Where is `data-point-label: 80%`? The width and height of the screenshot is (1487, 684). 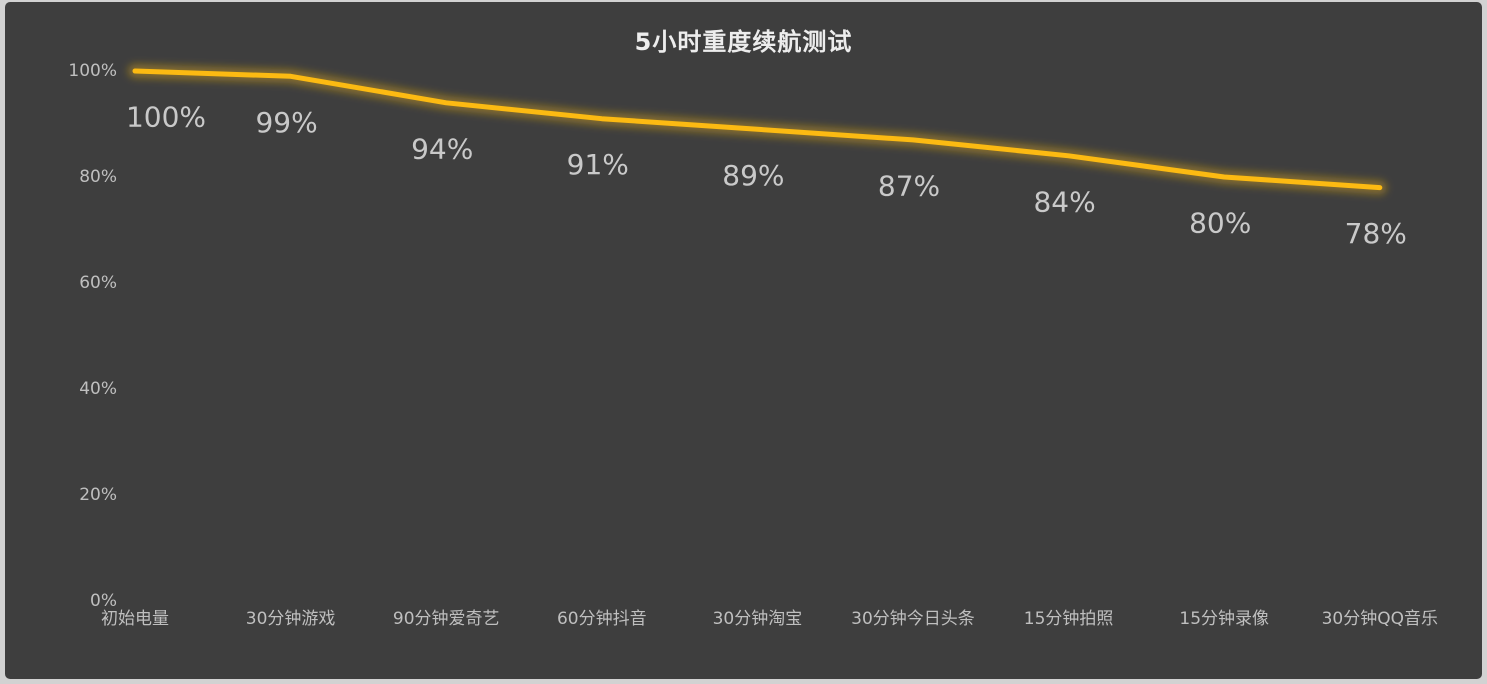 data-point-label: 80% is located at coordinates (1220, 223).